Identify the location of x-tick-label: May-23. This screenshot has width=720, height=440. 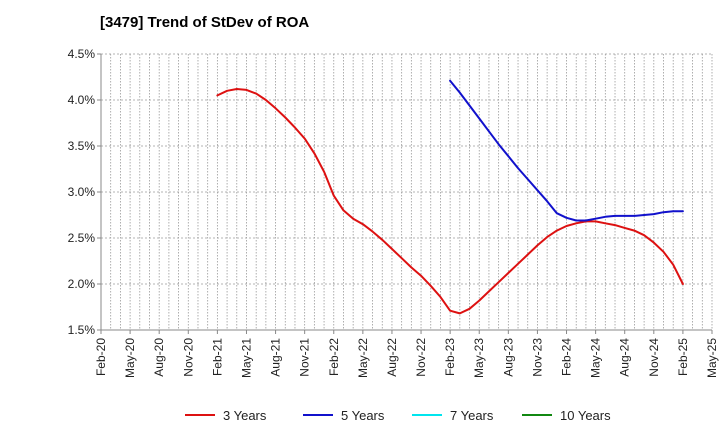
(479, 358).